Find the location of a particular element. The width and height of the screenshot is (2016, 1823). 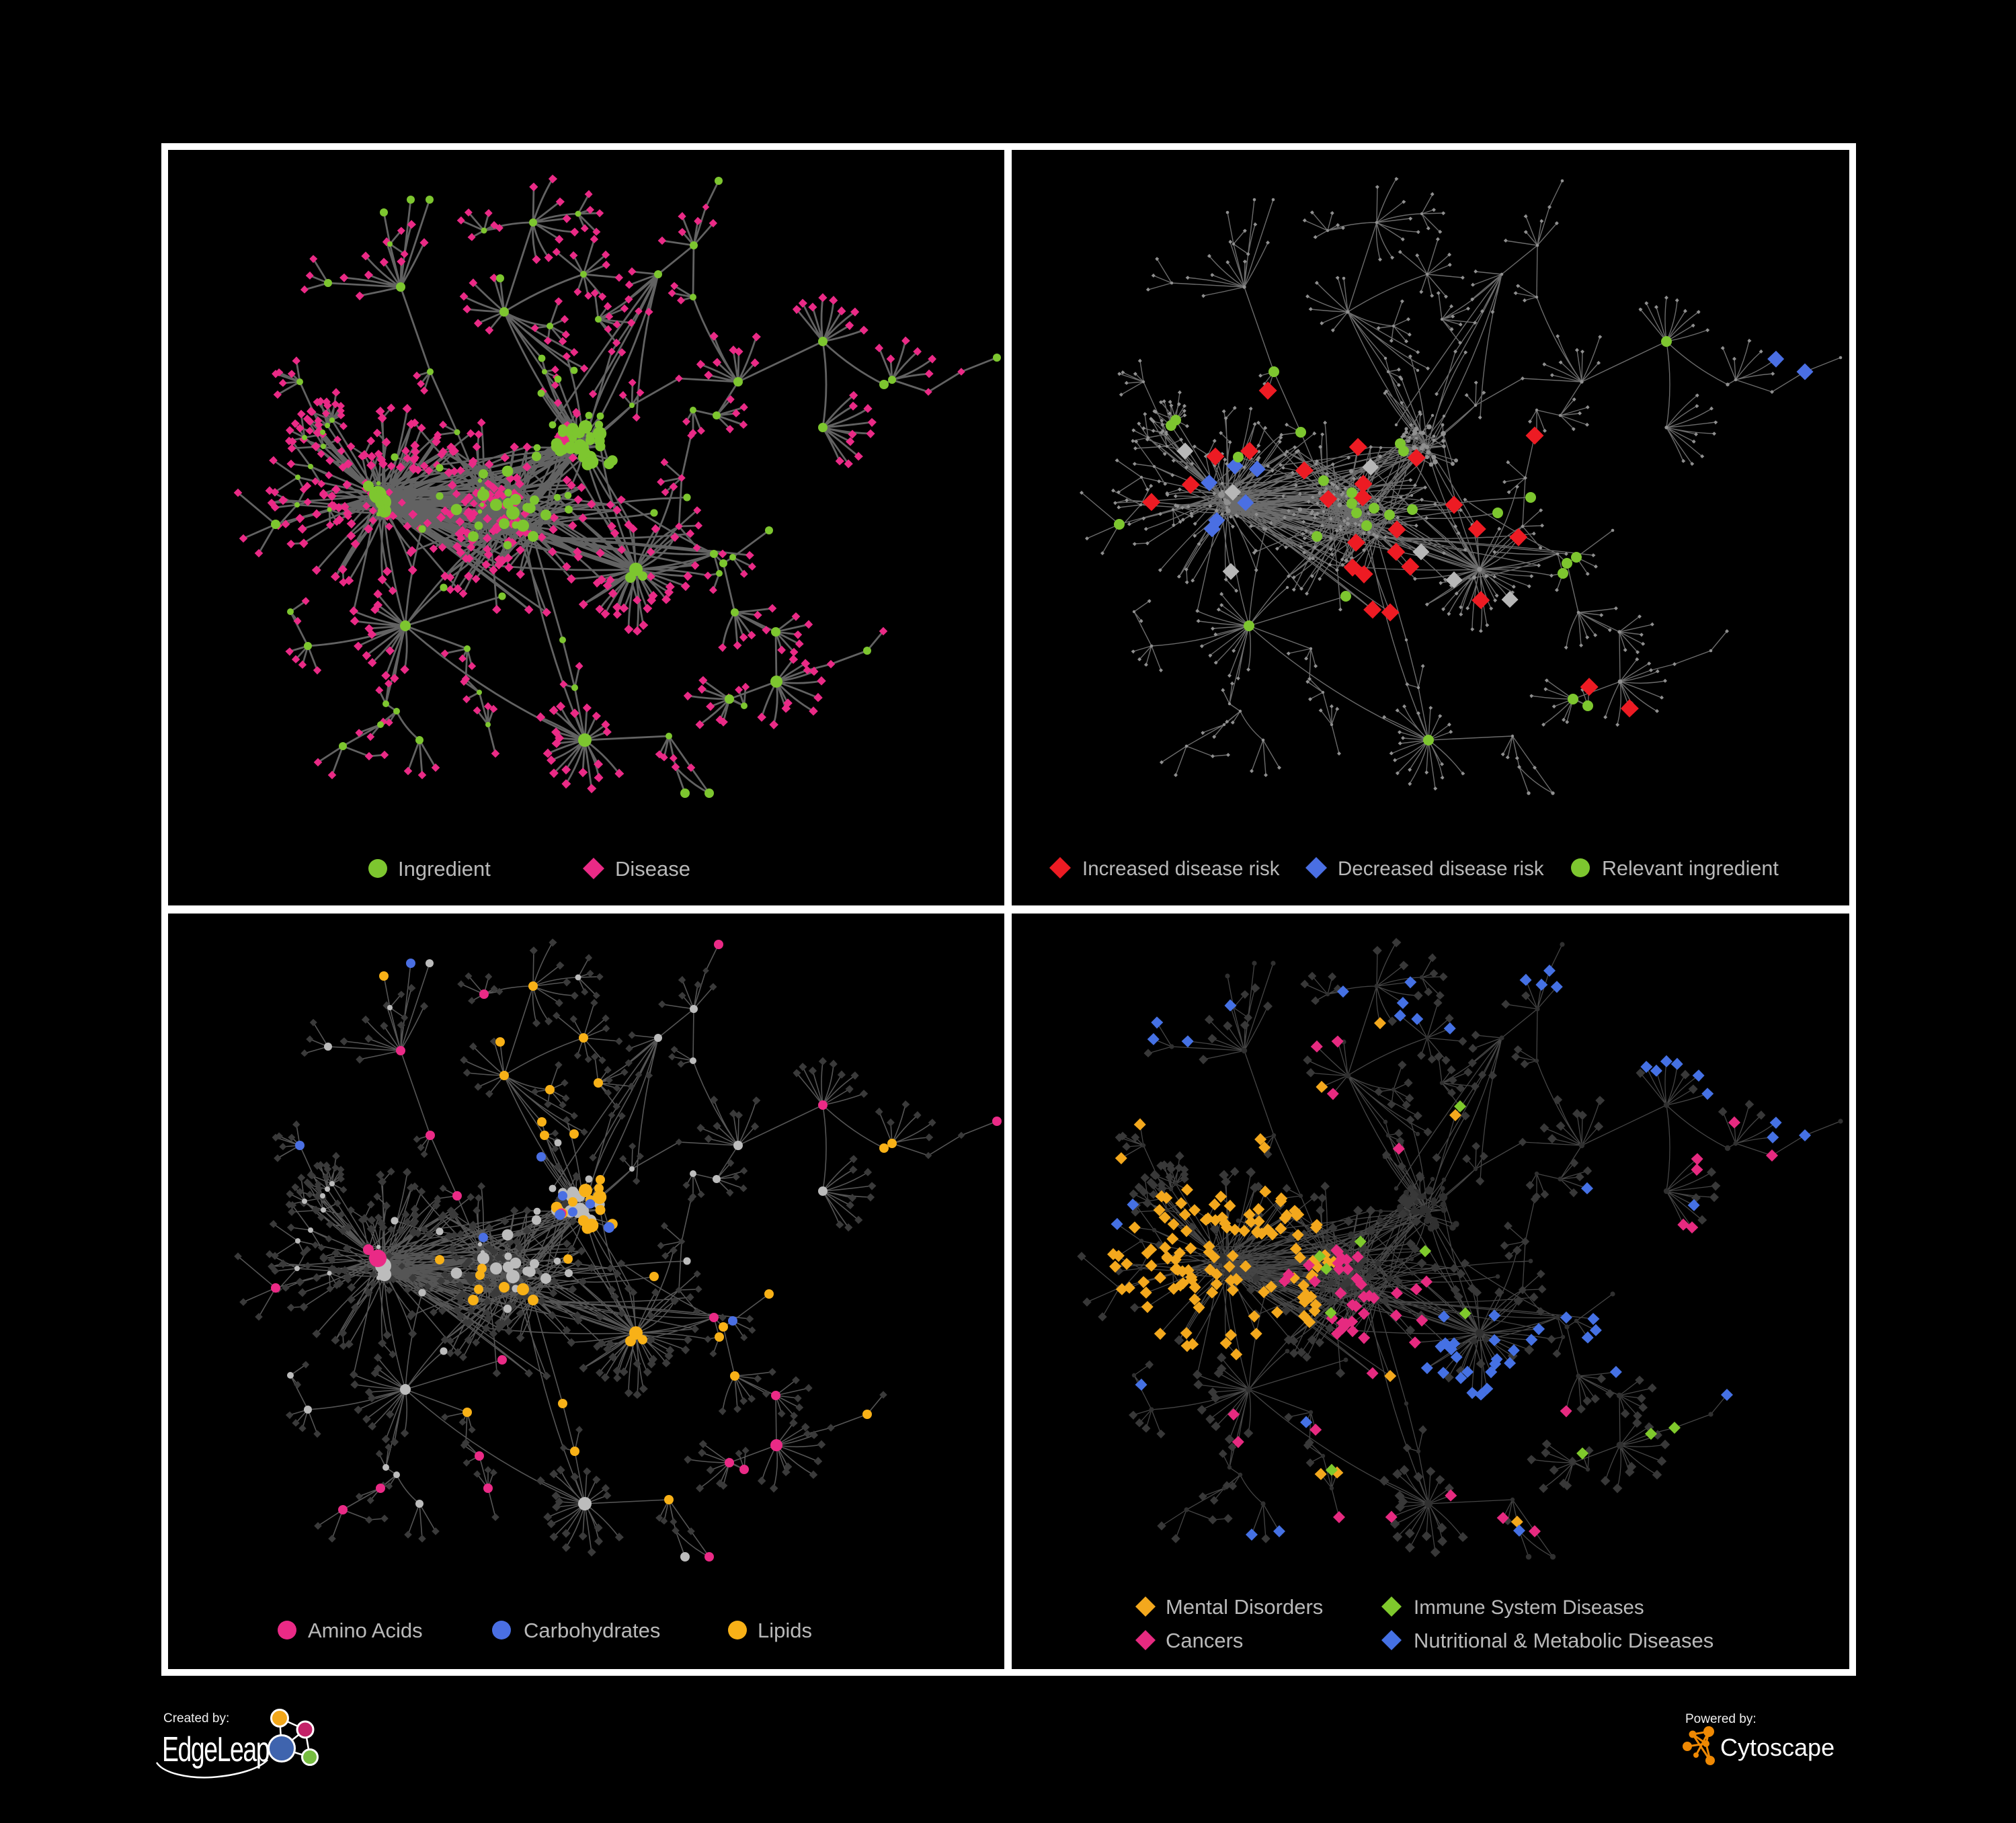

svg-text: Carbohydrates is located at coordinates (592, 1630).